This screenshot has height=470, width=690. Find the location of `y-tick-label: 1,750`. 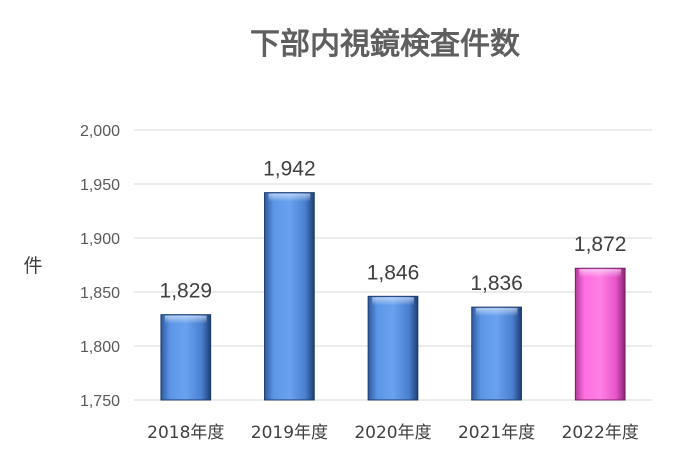

y-tick-label: 1,750 is located at coordinates (100, 401).